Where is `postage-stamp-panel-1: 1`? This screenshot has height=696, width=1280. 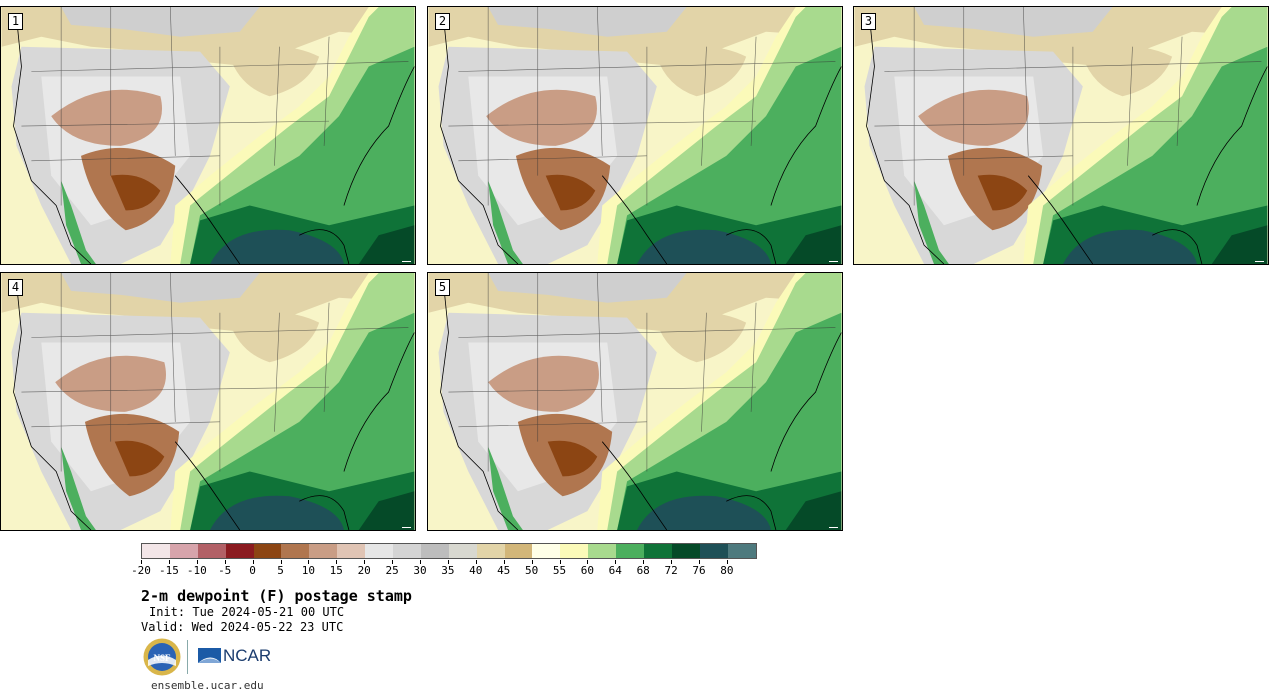 postage-stamp-panel-1: 1 is located at coordinates (208, 135).